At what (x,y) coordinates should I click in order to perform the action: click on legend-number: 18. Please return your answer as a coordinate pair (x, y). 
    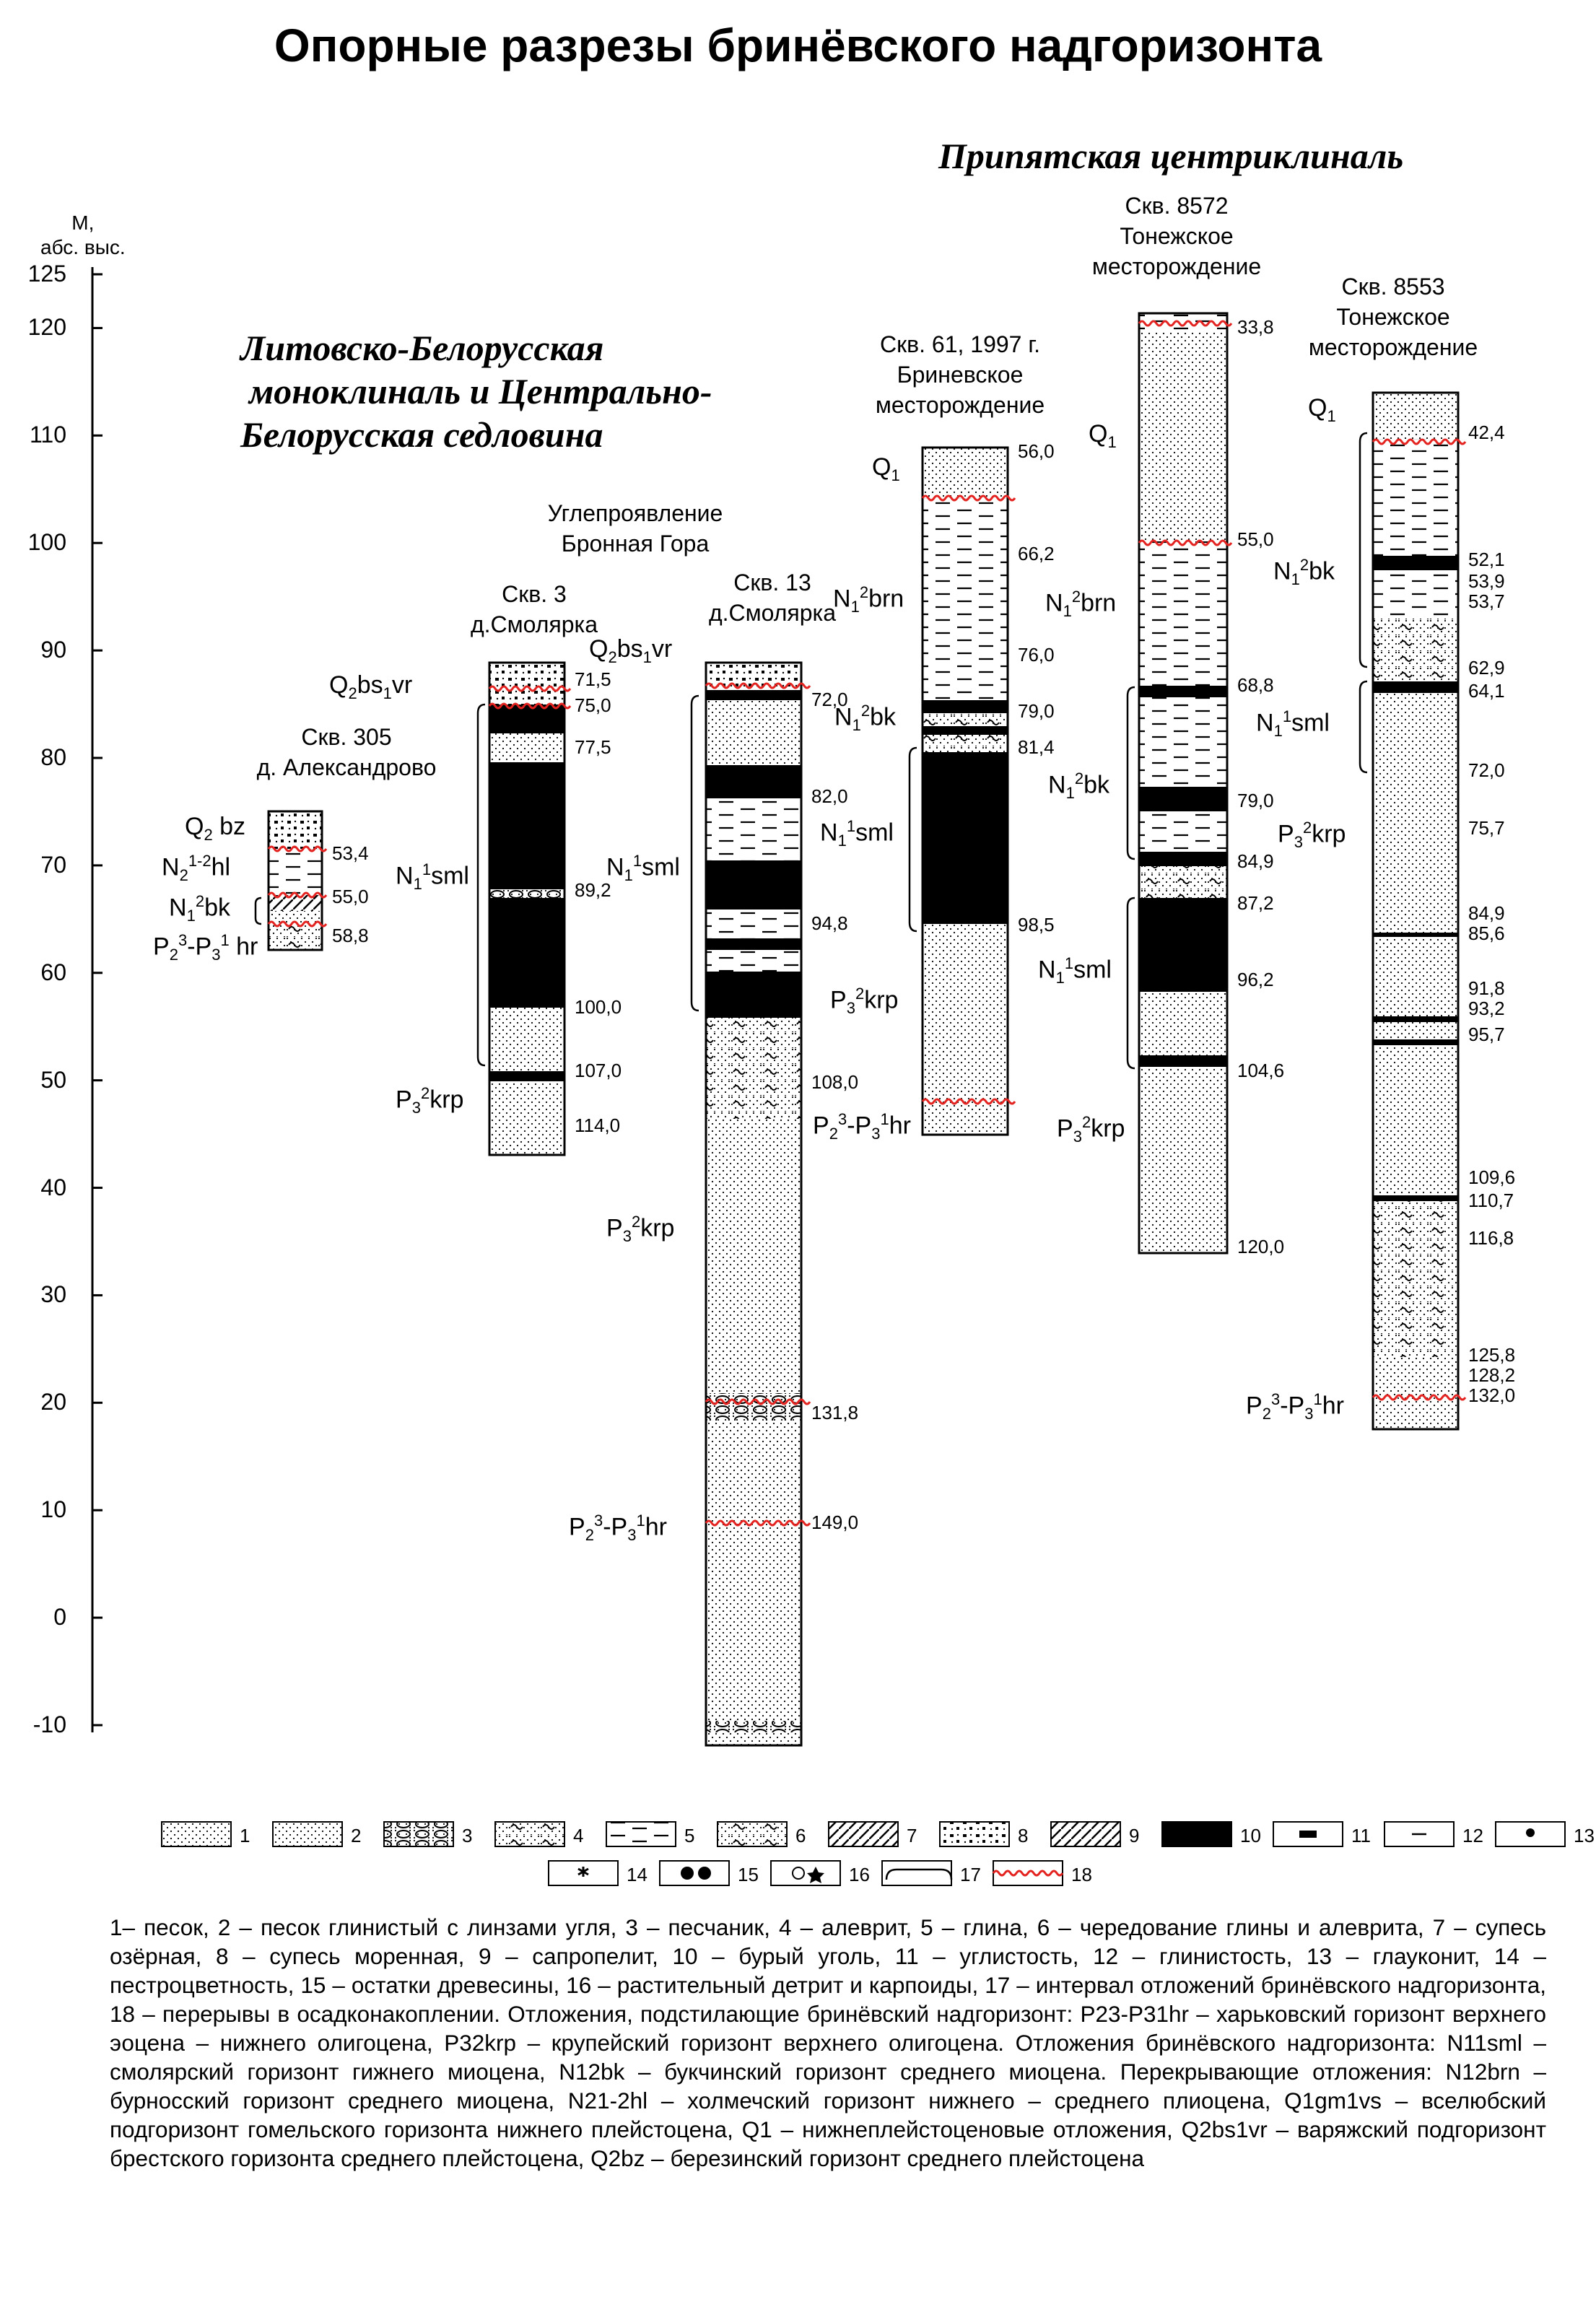
    Looking at the image, I should click on (1082, 1875).